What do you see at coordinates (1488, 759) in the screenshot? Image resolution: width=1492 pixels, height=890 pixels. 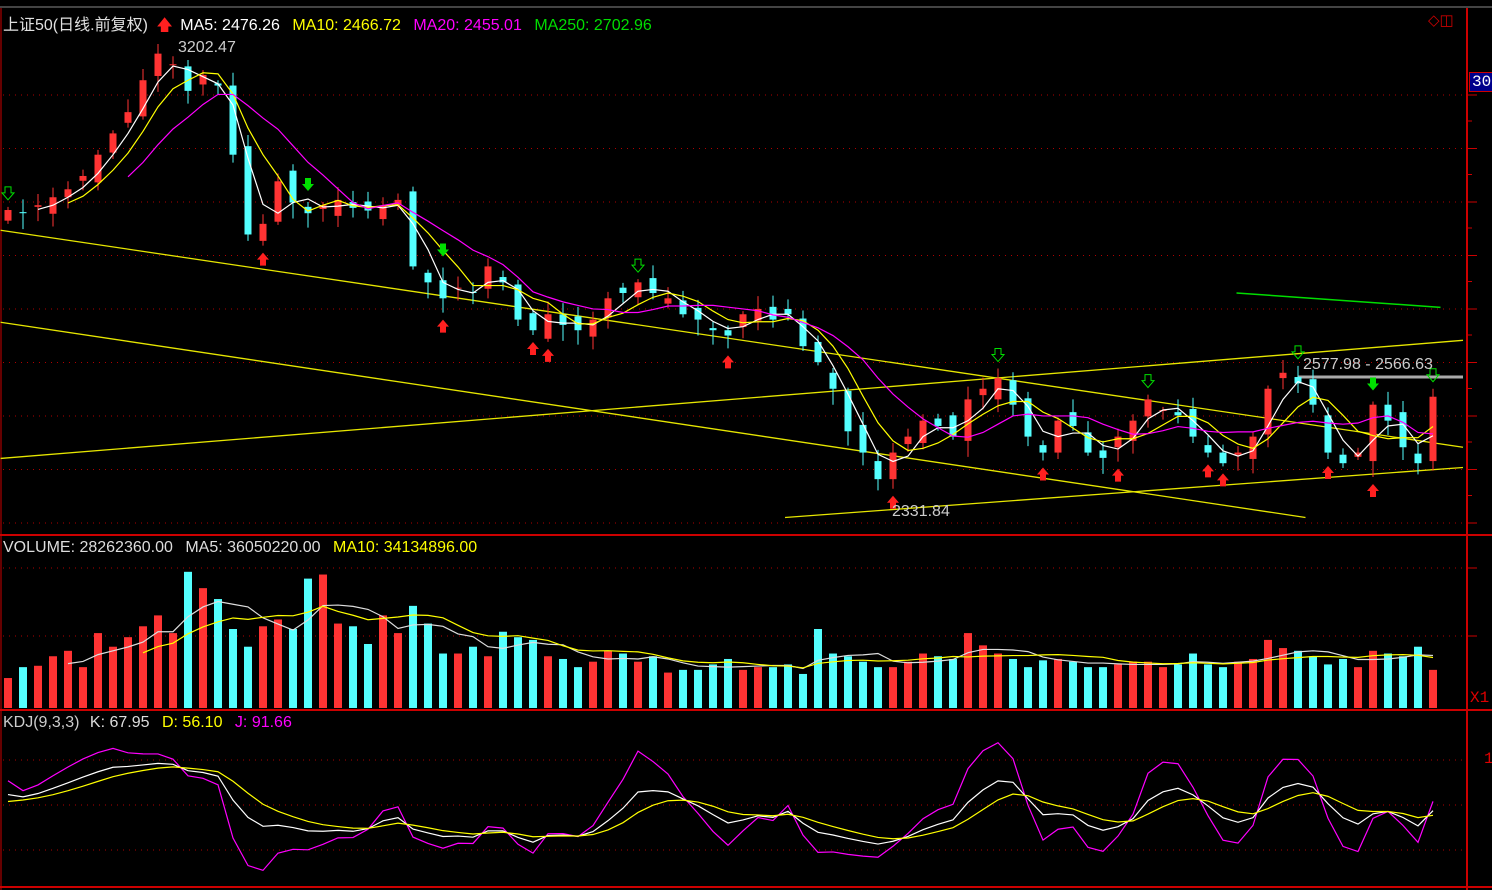 I see `kdj-axis-label: 1` at bounding box center [1488, 759].